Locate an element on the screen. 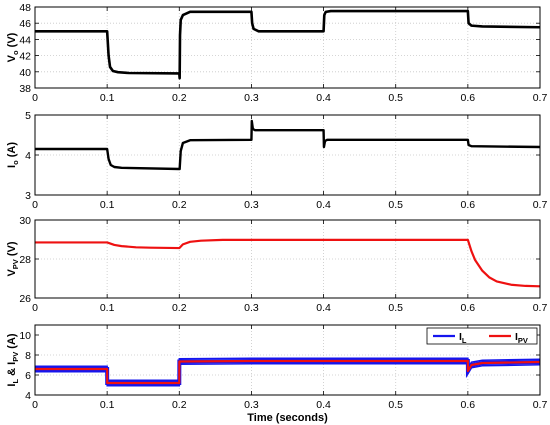  y-tick-label: 28 is located at coordinates (25, 260).